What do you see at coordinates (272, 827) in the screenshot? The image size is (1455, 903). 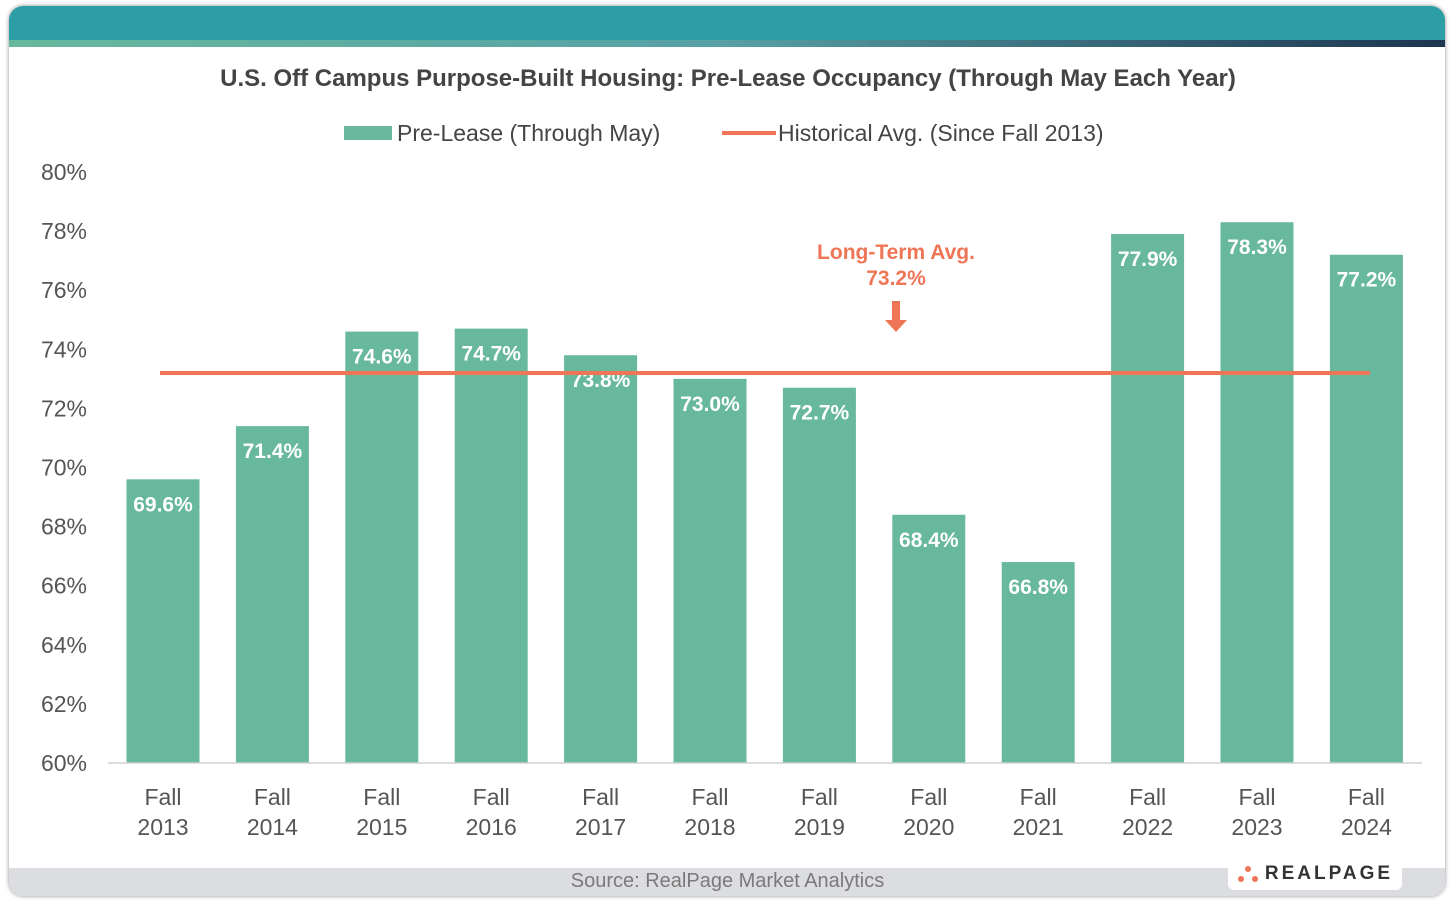 I see `x-tick-label: 2014` at bounding box center [272, 827].